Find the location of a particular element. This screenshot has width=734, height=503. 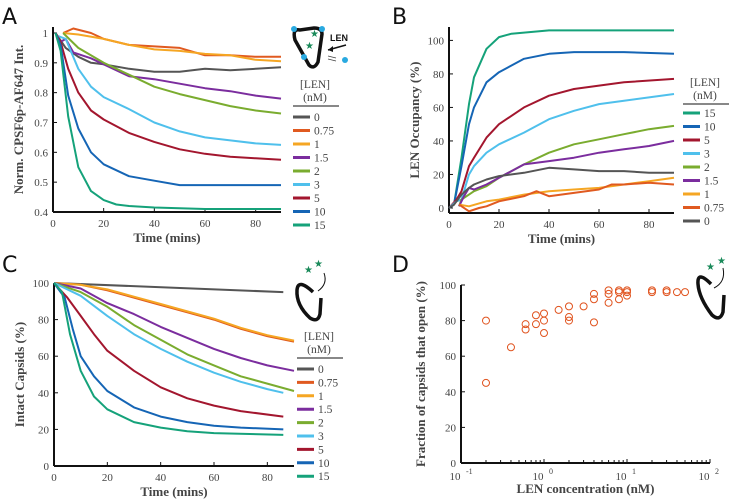

y-tick-label: 0.9 is located at coordinates (41, 64).